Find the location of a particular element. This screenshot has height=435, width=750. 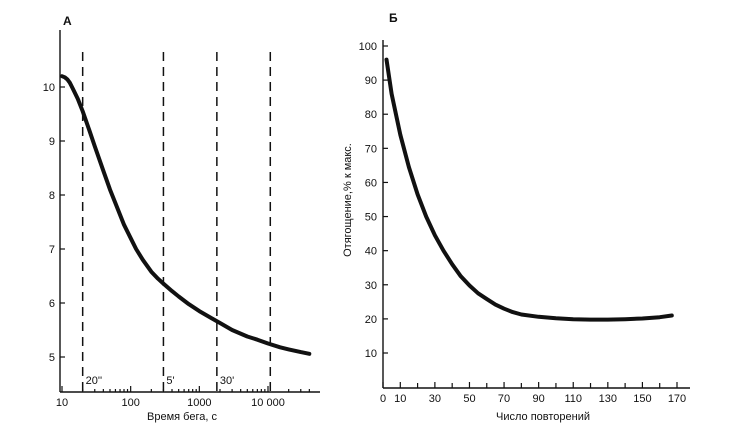

panel-b-x-tick-label: 130 is located at coordinates (608, 399).